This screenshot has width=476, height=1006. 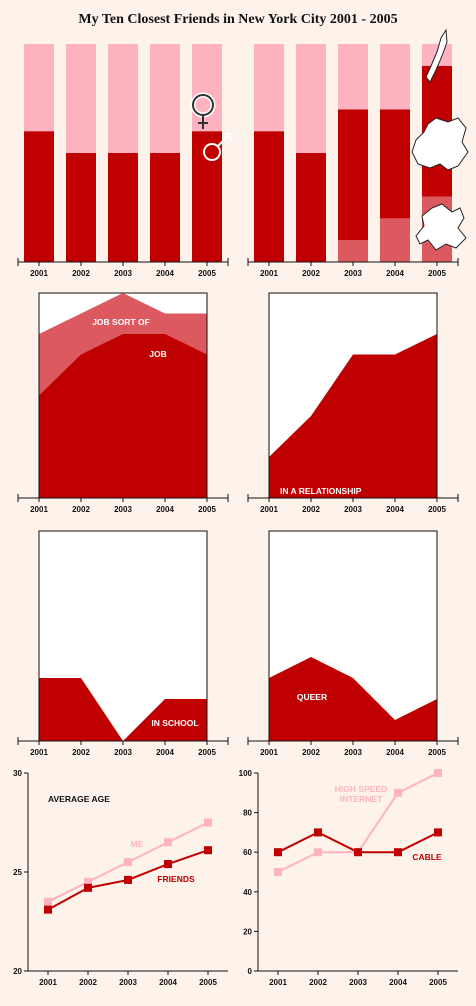 I want to click on internet-x-tick-label: 2001, so click(x=278, y=982).